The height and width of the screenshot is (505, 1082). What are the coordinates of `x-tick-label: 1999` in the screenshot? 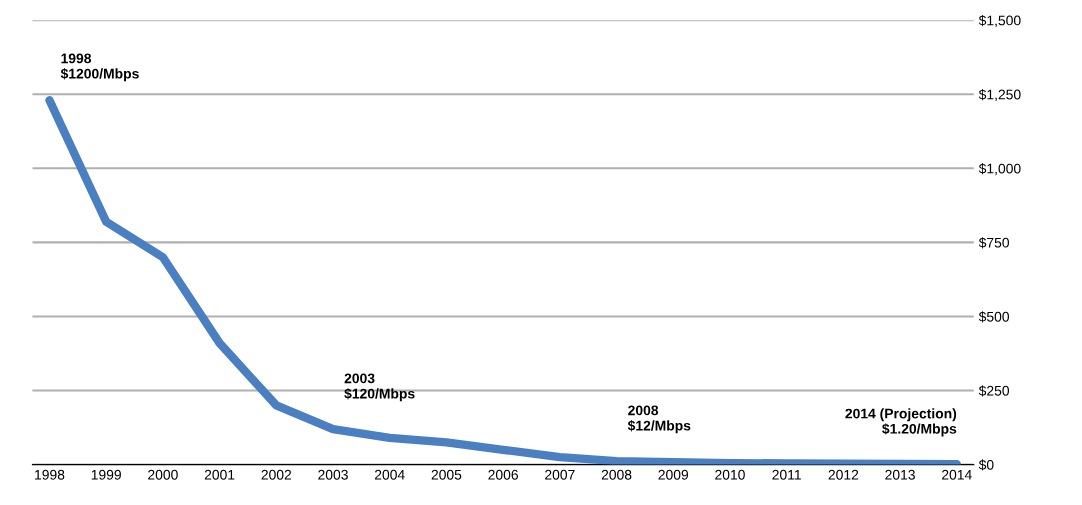 It's located at (106, 474).